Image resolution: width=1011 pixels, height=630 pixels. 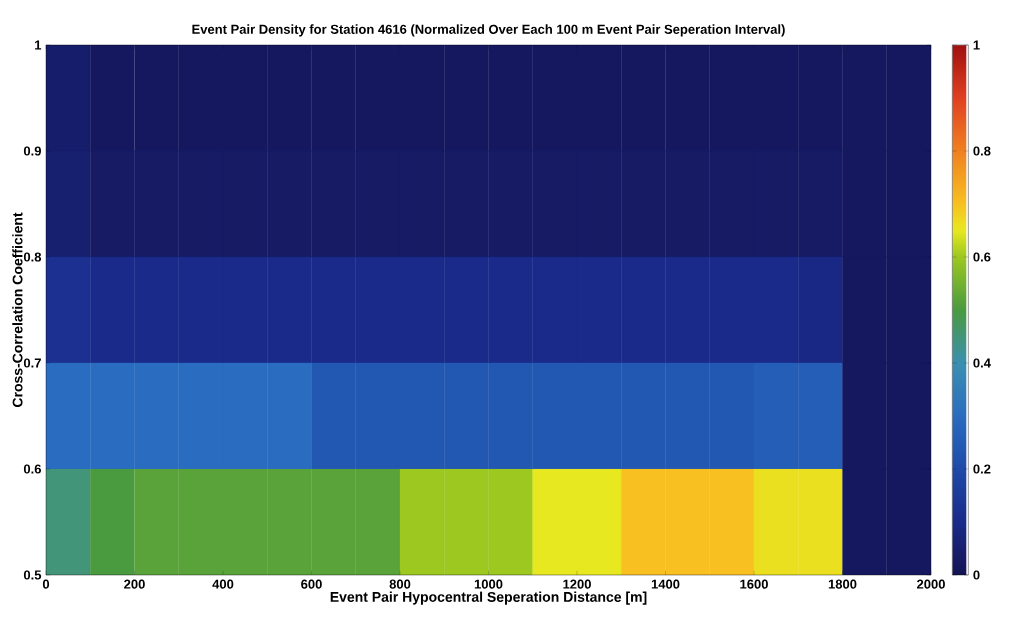 I want to click on x-tick-label: 600, so click(x=311, y=584).